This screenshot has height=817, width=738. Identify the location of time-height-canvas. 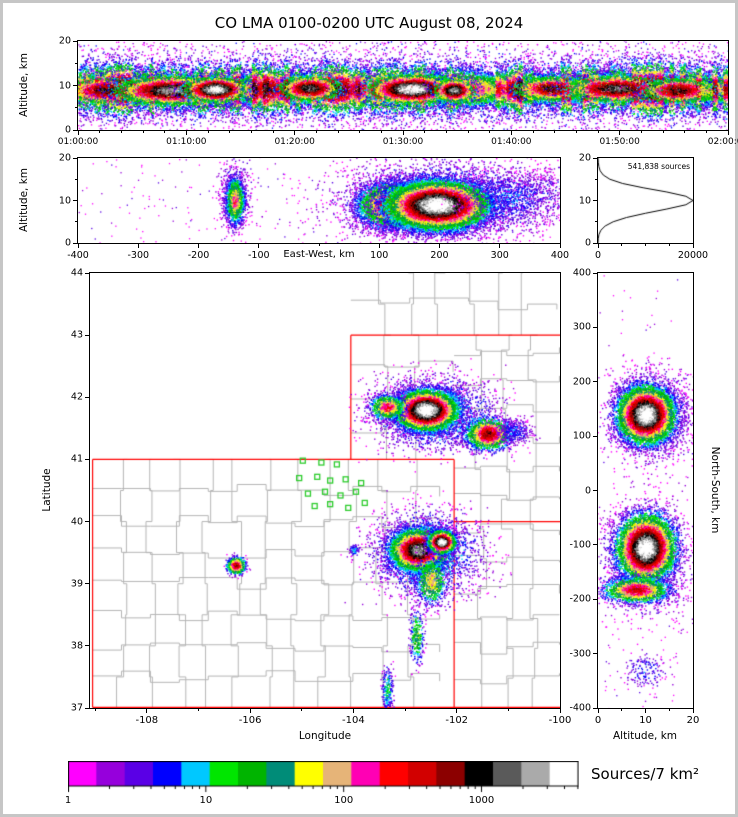
(403, 85).